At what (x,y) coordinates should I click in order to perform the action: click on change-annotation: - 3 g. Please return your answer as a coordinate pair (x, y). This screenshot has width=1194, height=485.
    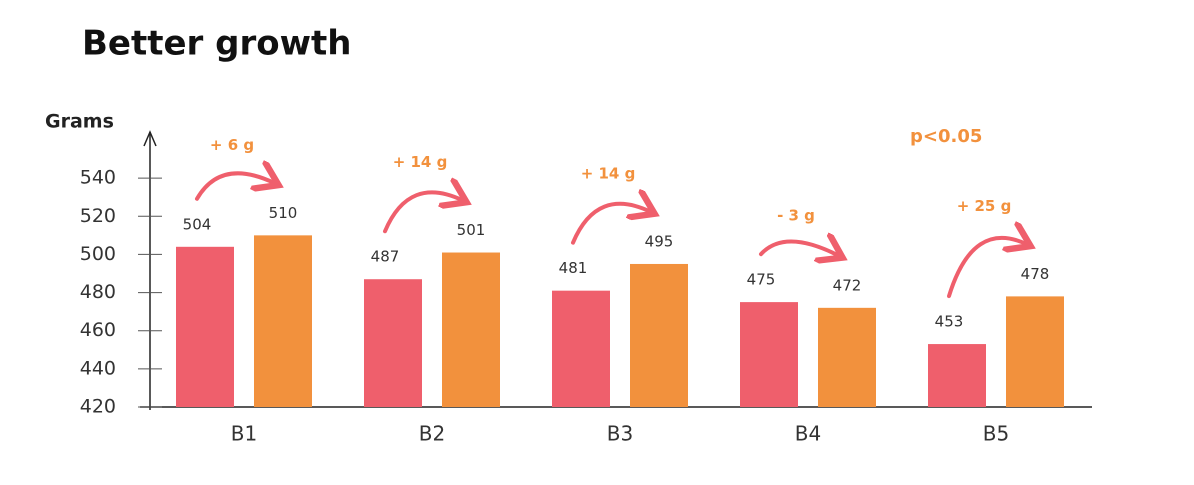
    Looking at the image, I should click on (796, 216).